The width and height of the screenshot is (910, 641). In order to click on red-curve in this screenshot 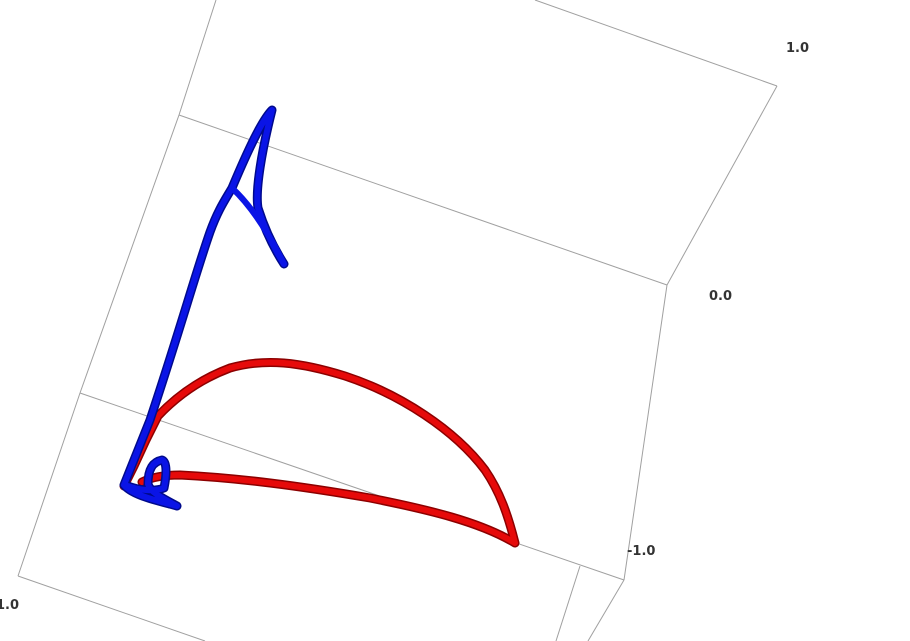, I will do `click(319, 452)`.